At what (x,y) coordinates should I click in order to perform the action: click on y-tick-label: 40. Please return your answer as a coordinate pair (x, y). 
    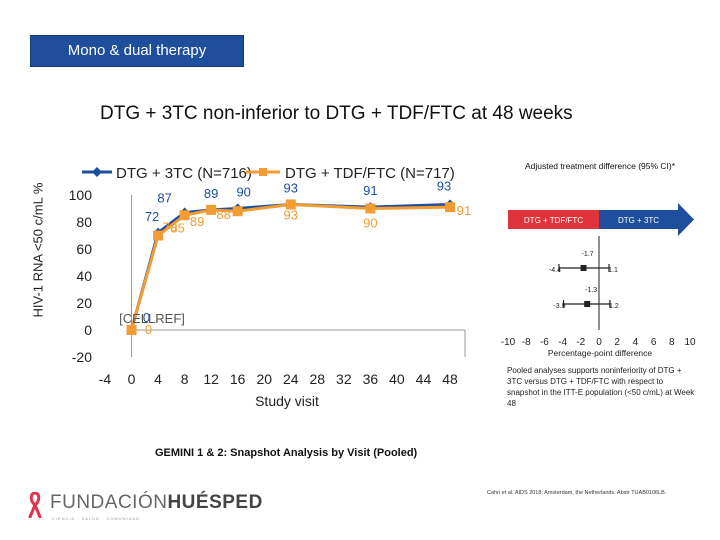
    Looking at the image, I should click on (84, 276).